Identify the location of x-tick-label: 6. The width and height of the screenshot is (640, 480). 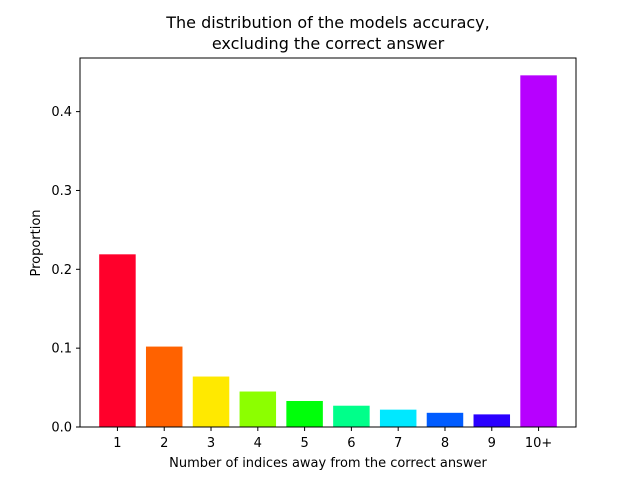
(351, 443).